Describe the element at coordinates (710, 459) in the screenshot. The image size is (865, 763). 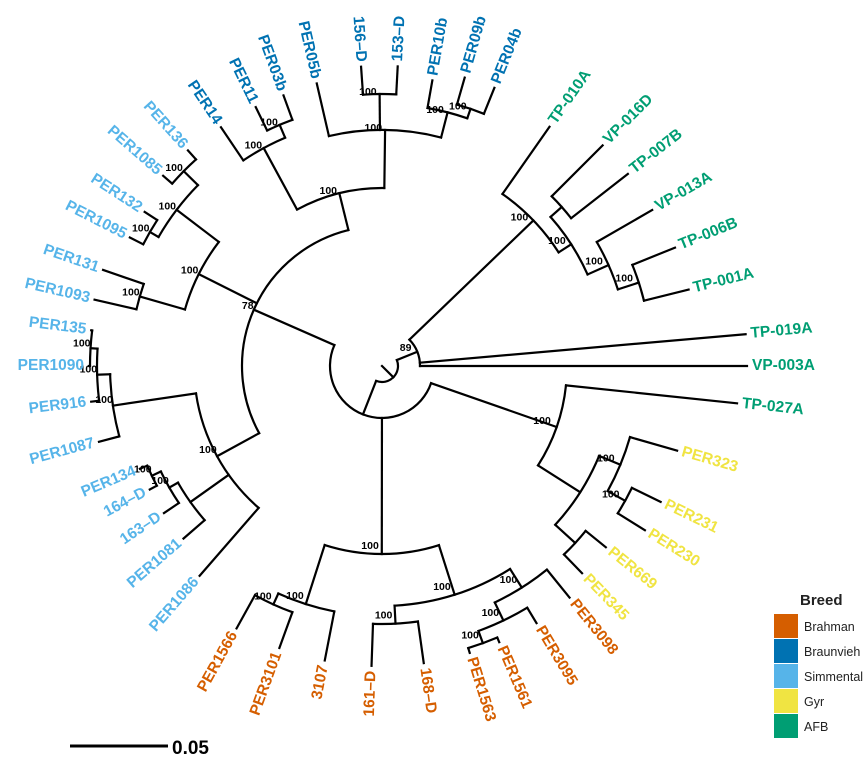
I see `tip-label: PER323` at that location.